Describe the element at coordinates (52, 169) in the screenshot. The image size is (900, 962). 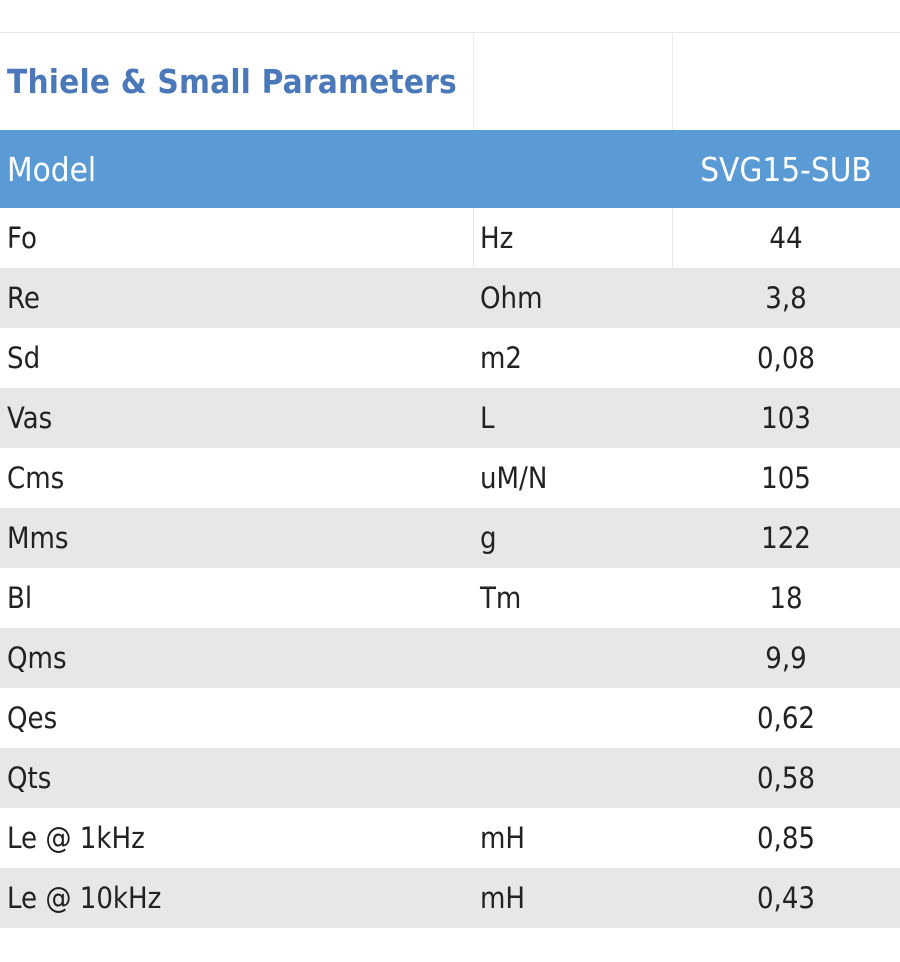
I see `header-model-label: Model` at that location.